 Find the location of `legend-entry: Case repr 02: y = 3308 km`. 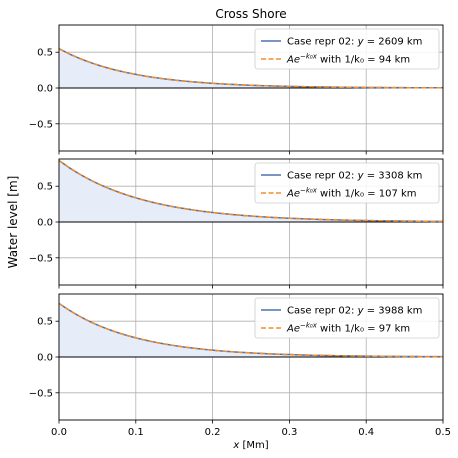

legend-entry: Case repr 02: y = 3308 km is located at coordinates (354, 176).